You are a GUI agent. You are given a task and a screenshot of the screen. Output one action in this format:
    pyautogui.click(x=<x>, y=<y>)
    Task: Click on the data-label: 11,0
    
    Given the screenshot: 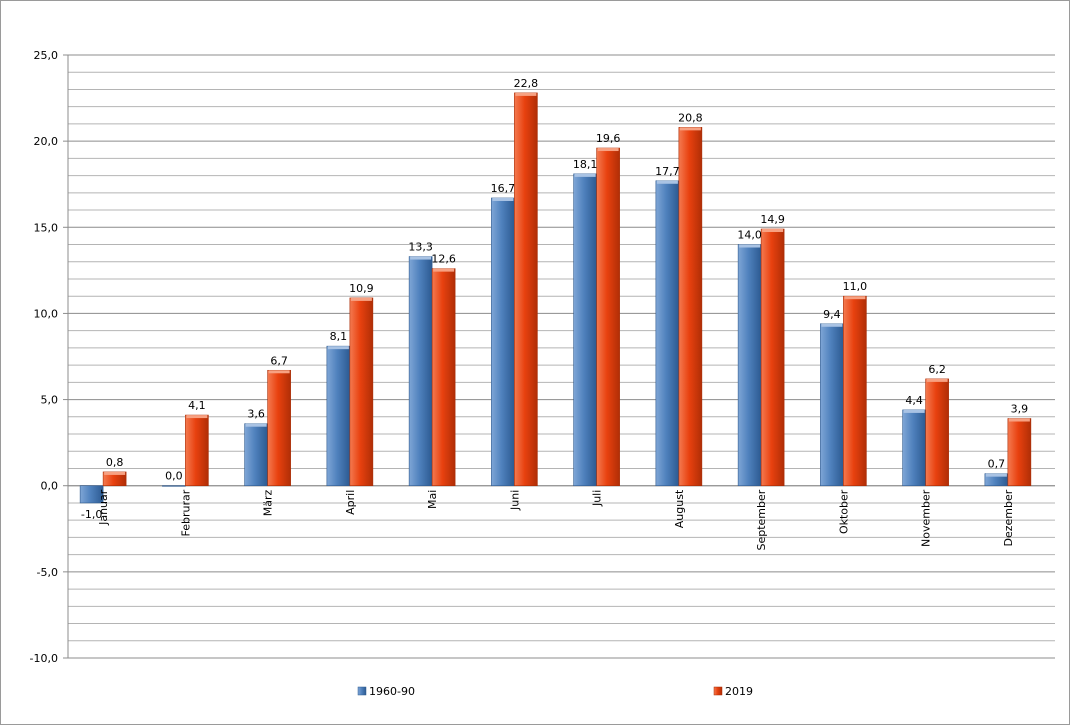 What is the action you would take?
    pyautogui.click(x=855, y=286)
    